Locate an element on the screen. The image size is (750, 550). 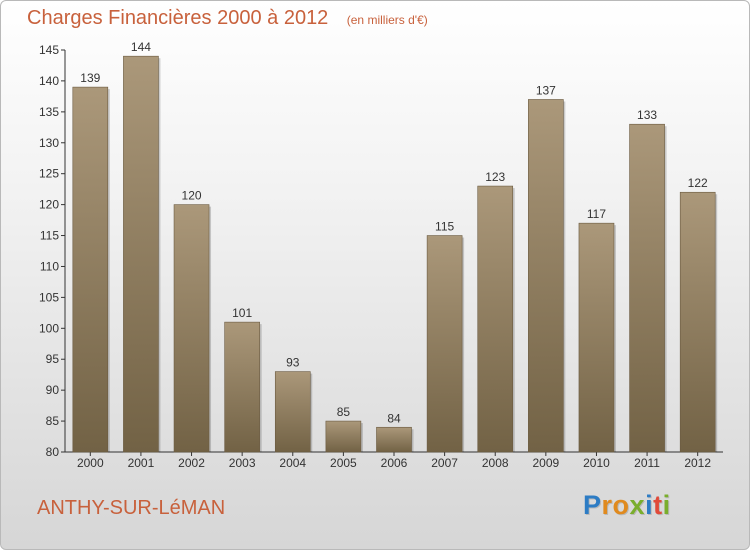
y-tick-label: 85 is located at coordinates (53, 421).